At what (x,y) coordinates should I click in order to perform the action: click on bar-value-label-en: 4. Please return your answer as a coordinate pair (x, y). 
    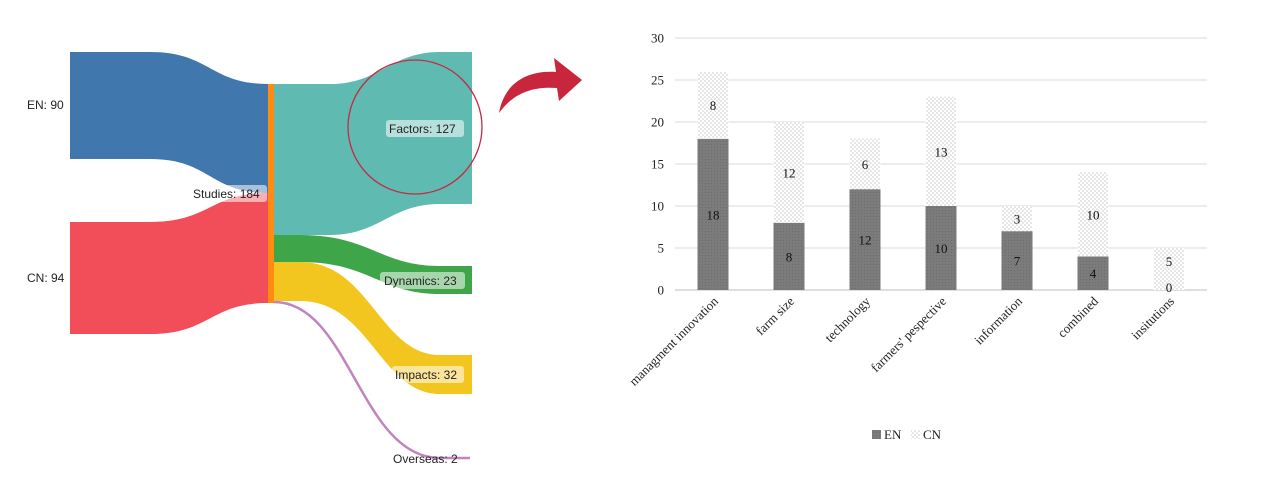
    Looking at the image, I should click on (1093, 273).